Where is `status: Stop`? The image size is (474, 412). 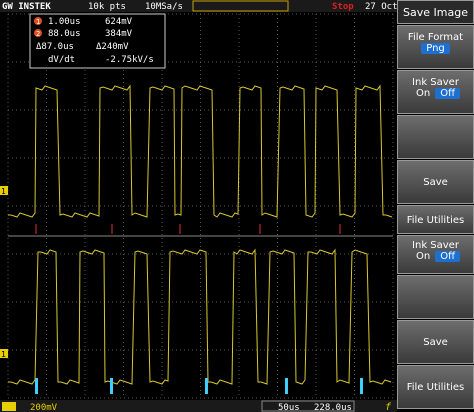
status: Stop is located at coordinates (343, 7).